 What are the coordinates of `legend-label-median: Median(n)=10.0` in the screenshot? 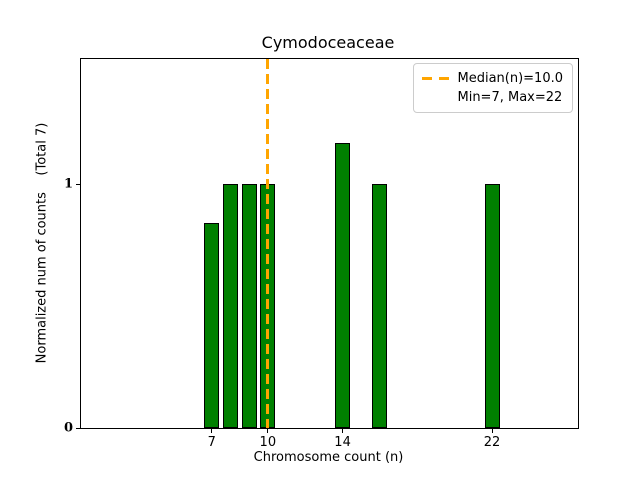 It's located at (510, 78).